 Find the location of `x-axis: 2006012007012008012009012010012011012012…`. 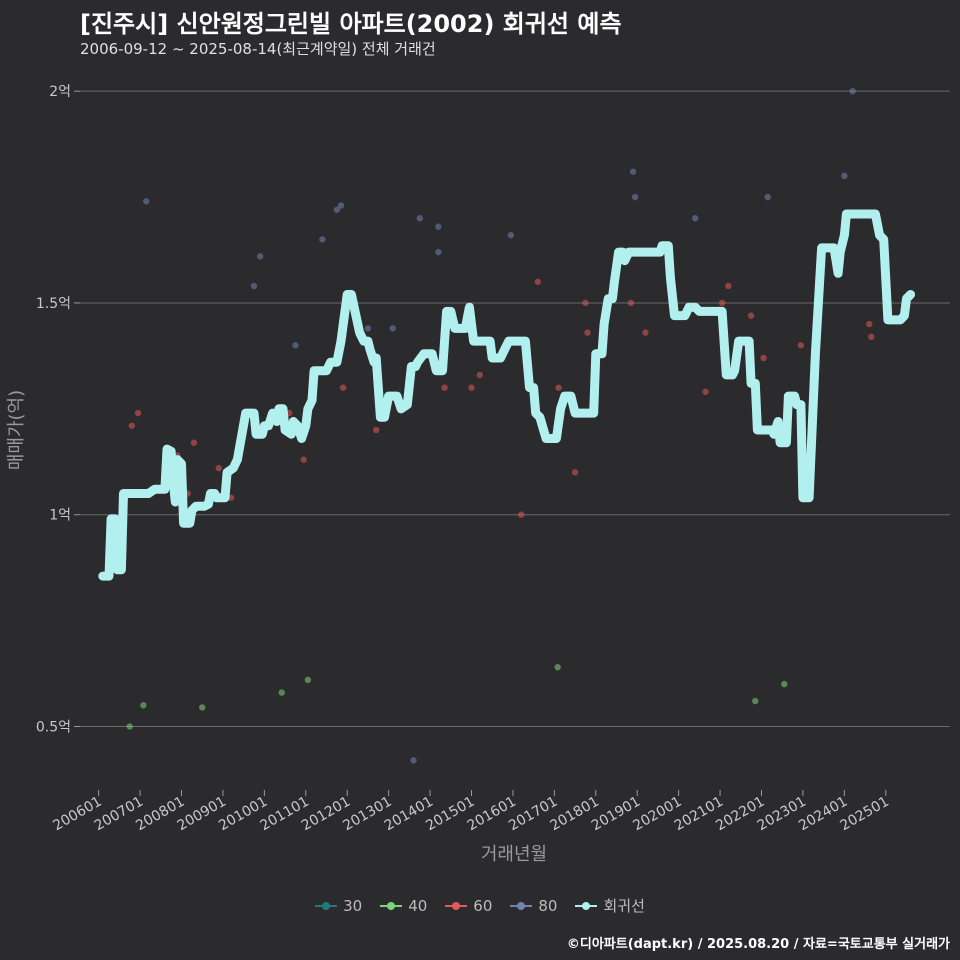

x-axis: 2006012007012008012009012010012011012012… is located at coordinates (471, 812).